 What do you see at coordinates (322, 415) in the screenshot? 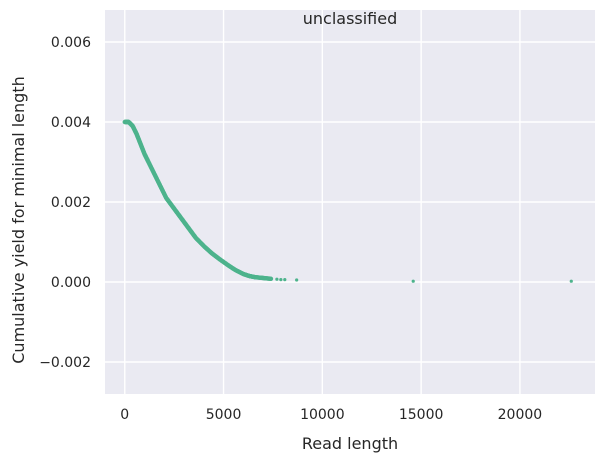
I see `x-tick-label: 10000` at bounding box center [322, 415].